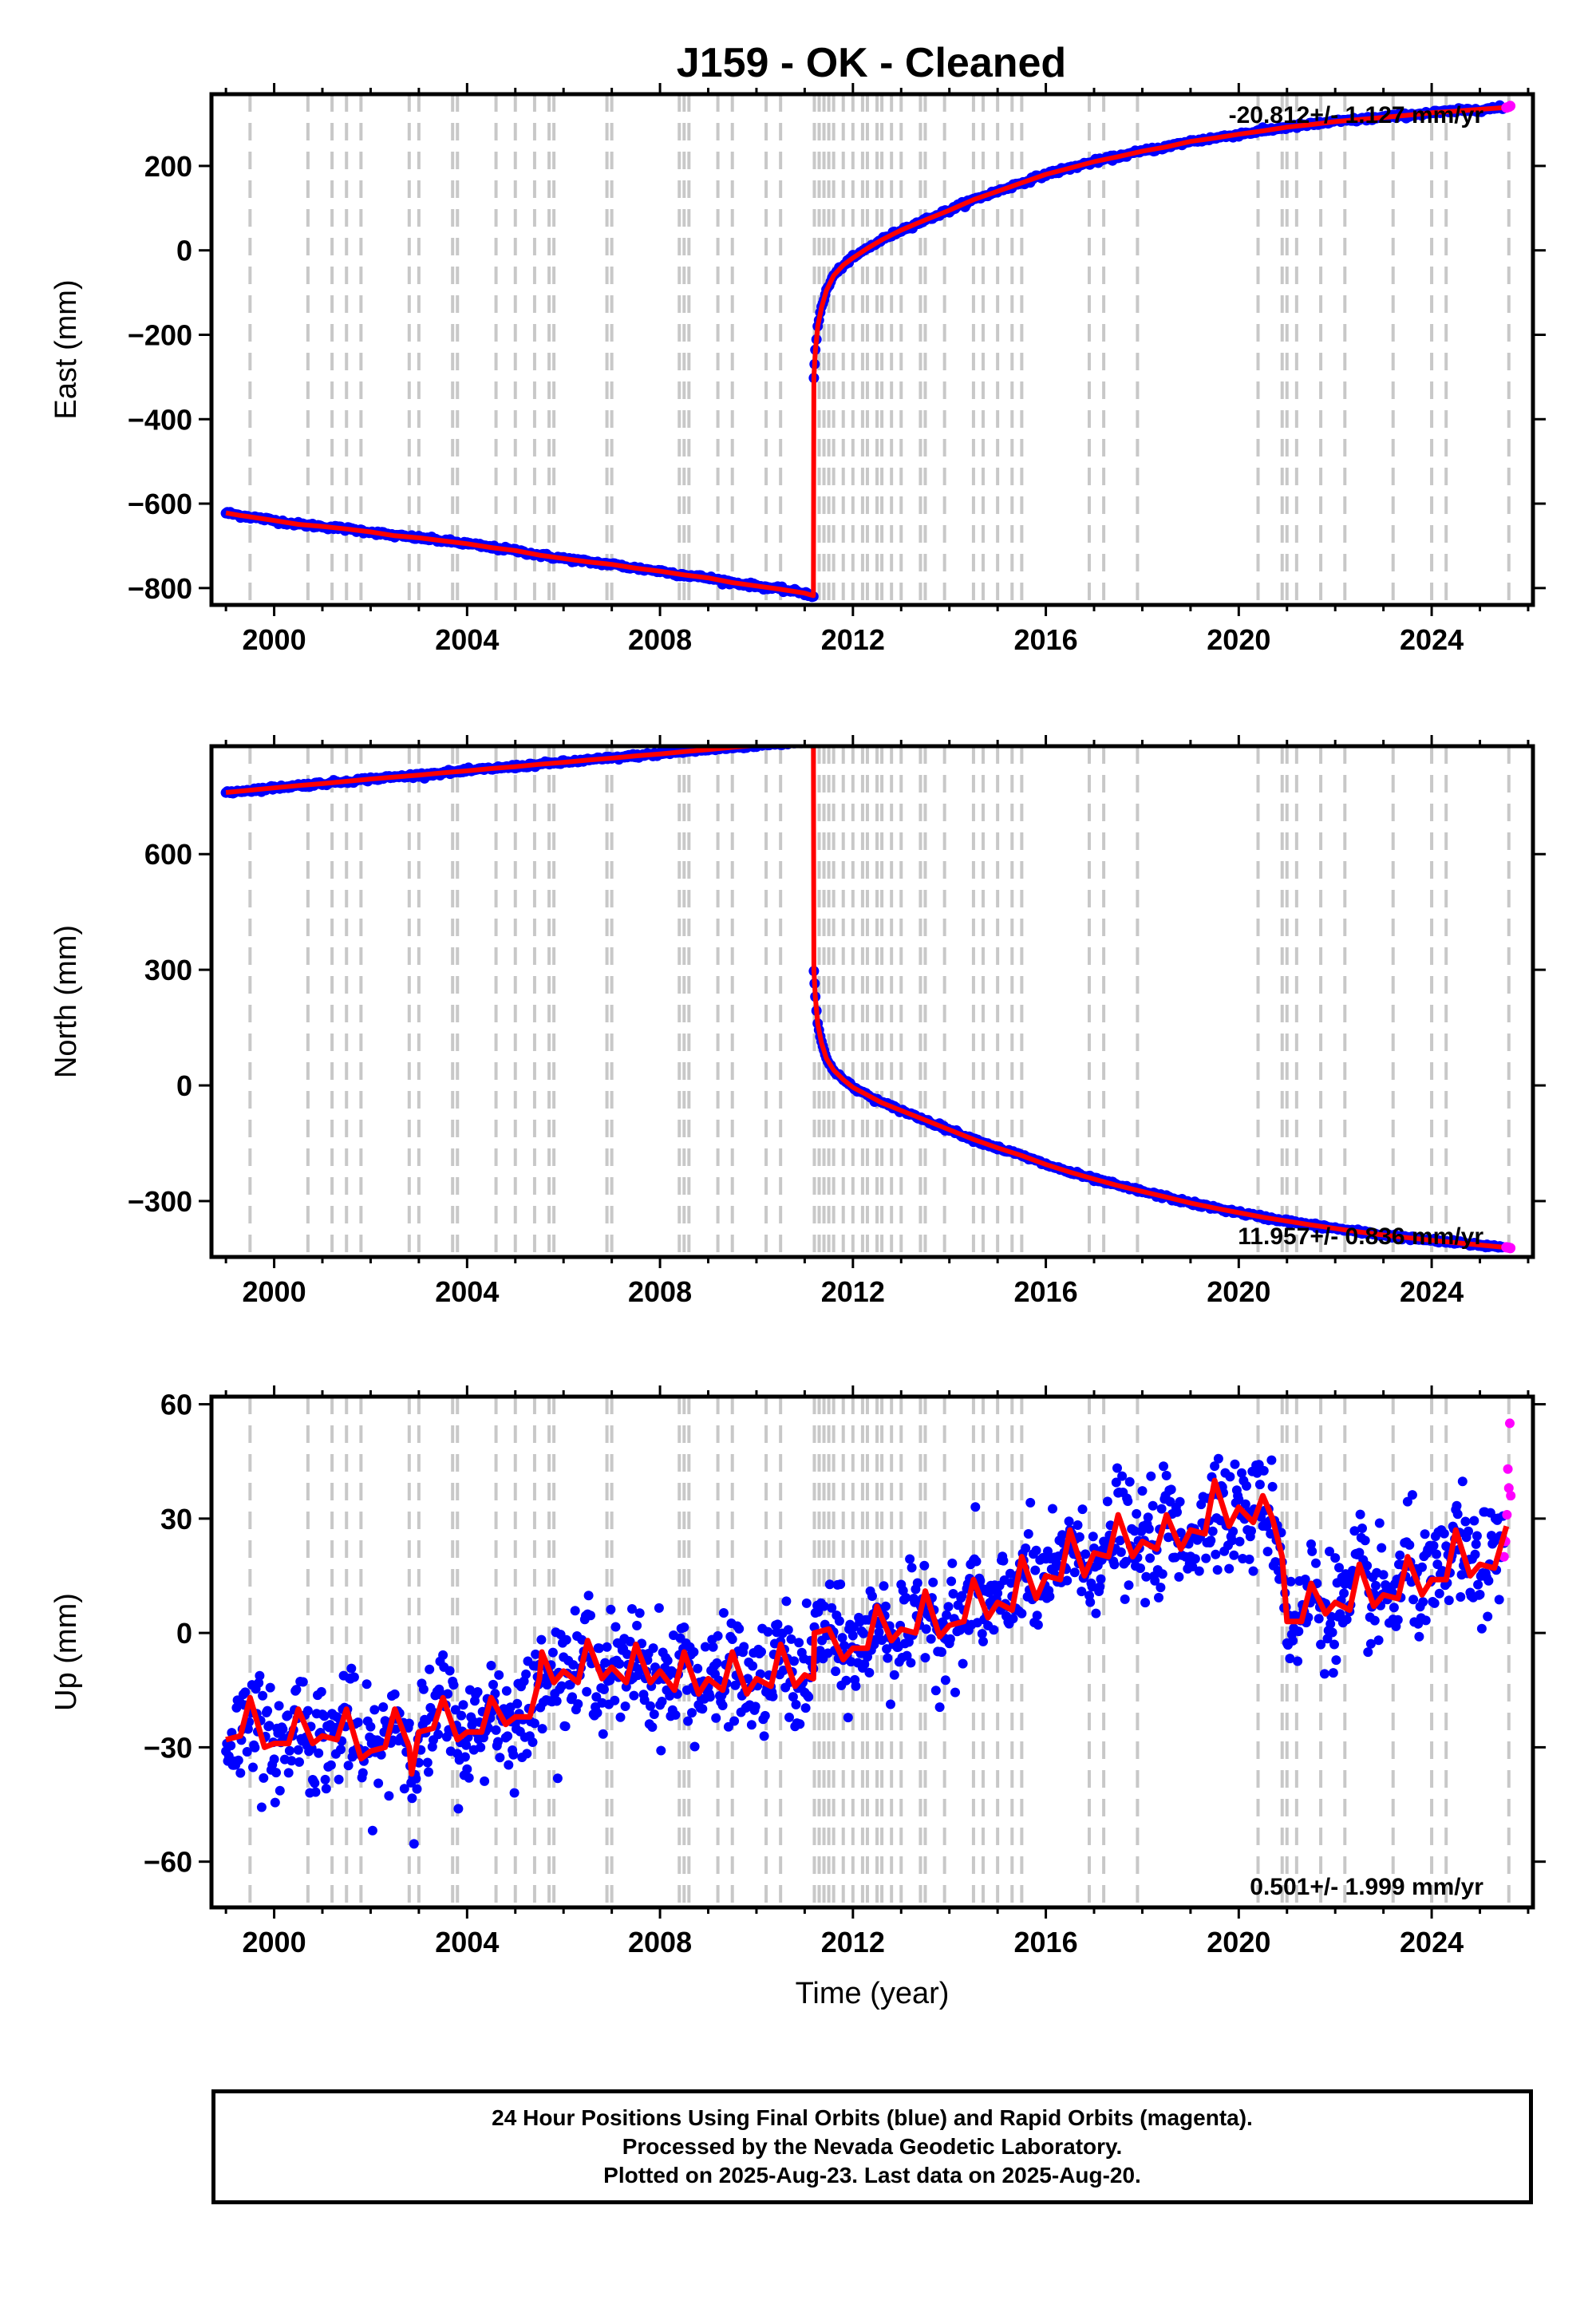 The image size is (1596, 2320). I want to click on x-axis-label: Time (year), so click(873, 1993).